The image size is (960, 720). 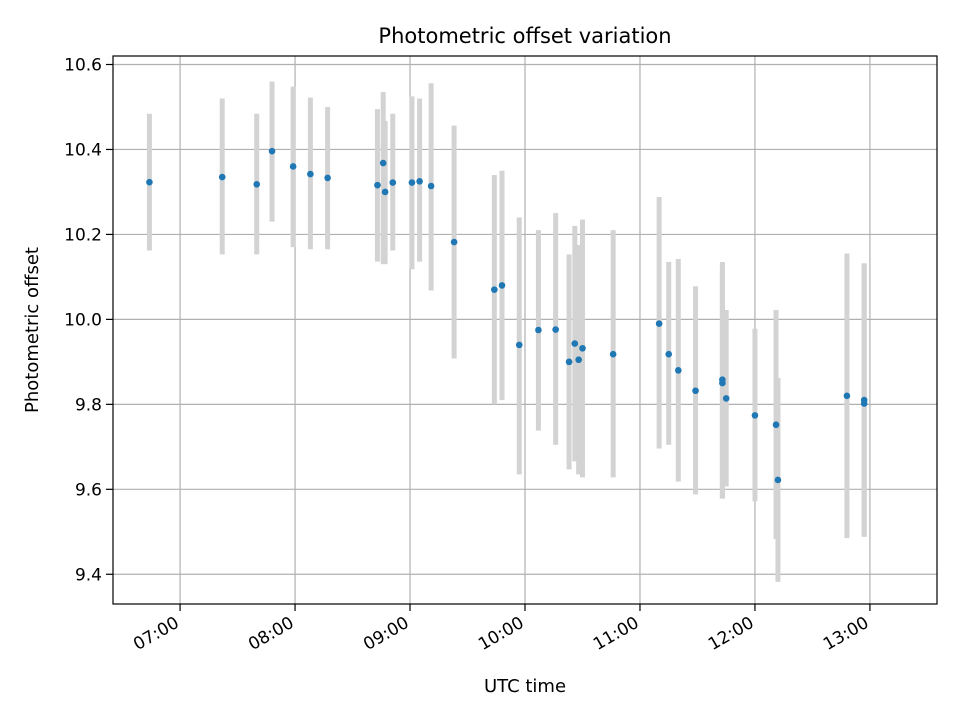 I want to click on y-tick-label: 10.2, so click(x=83, y=235).